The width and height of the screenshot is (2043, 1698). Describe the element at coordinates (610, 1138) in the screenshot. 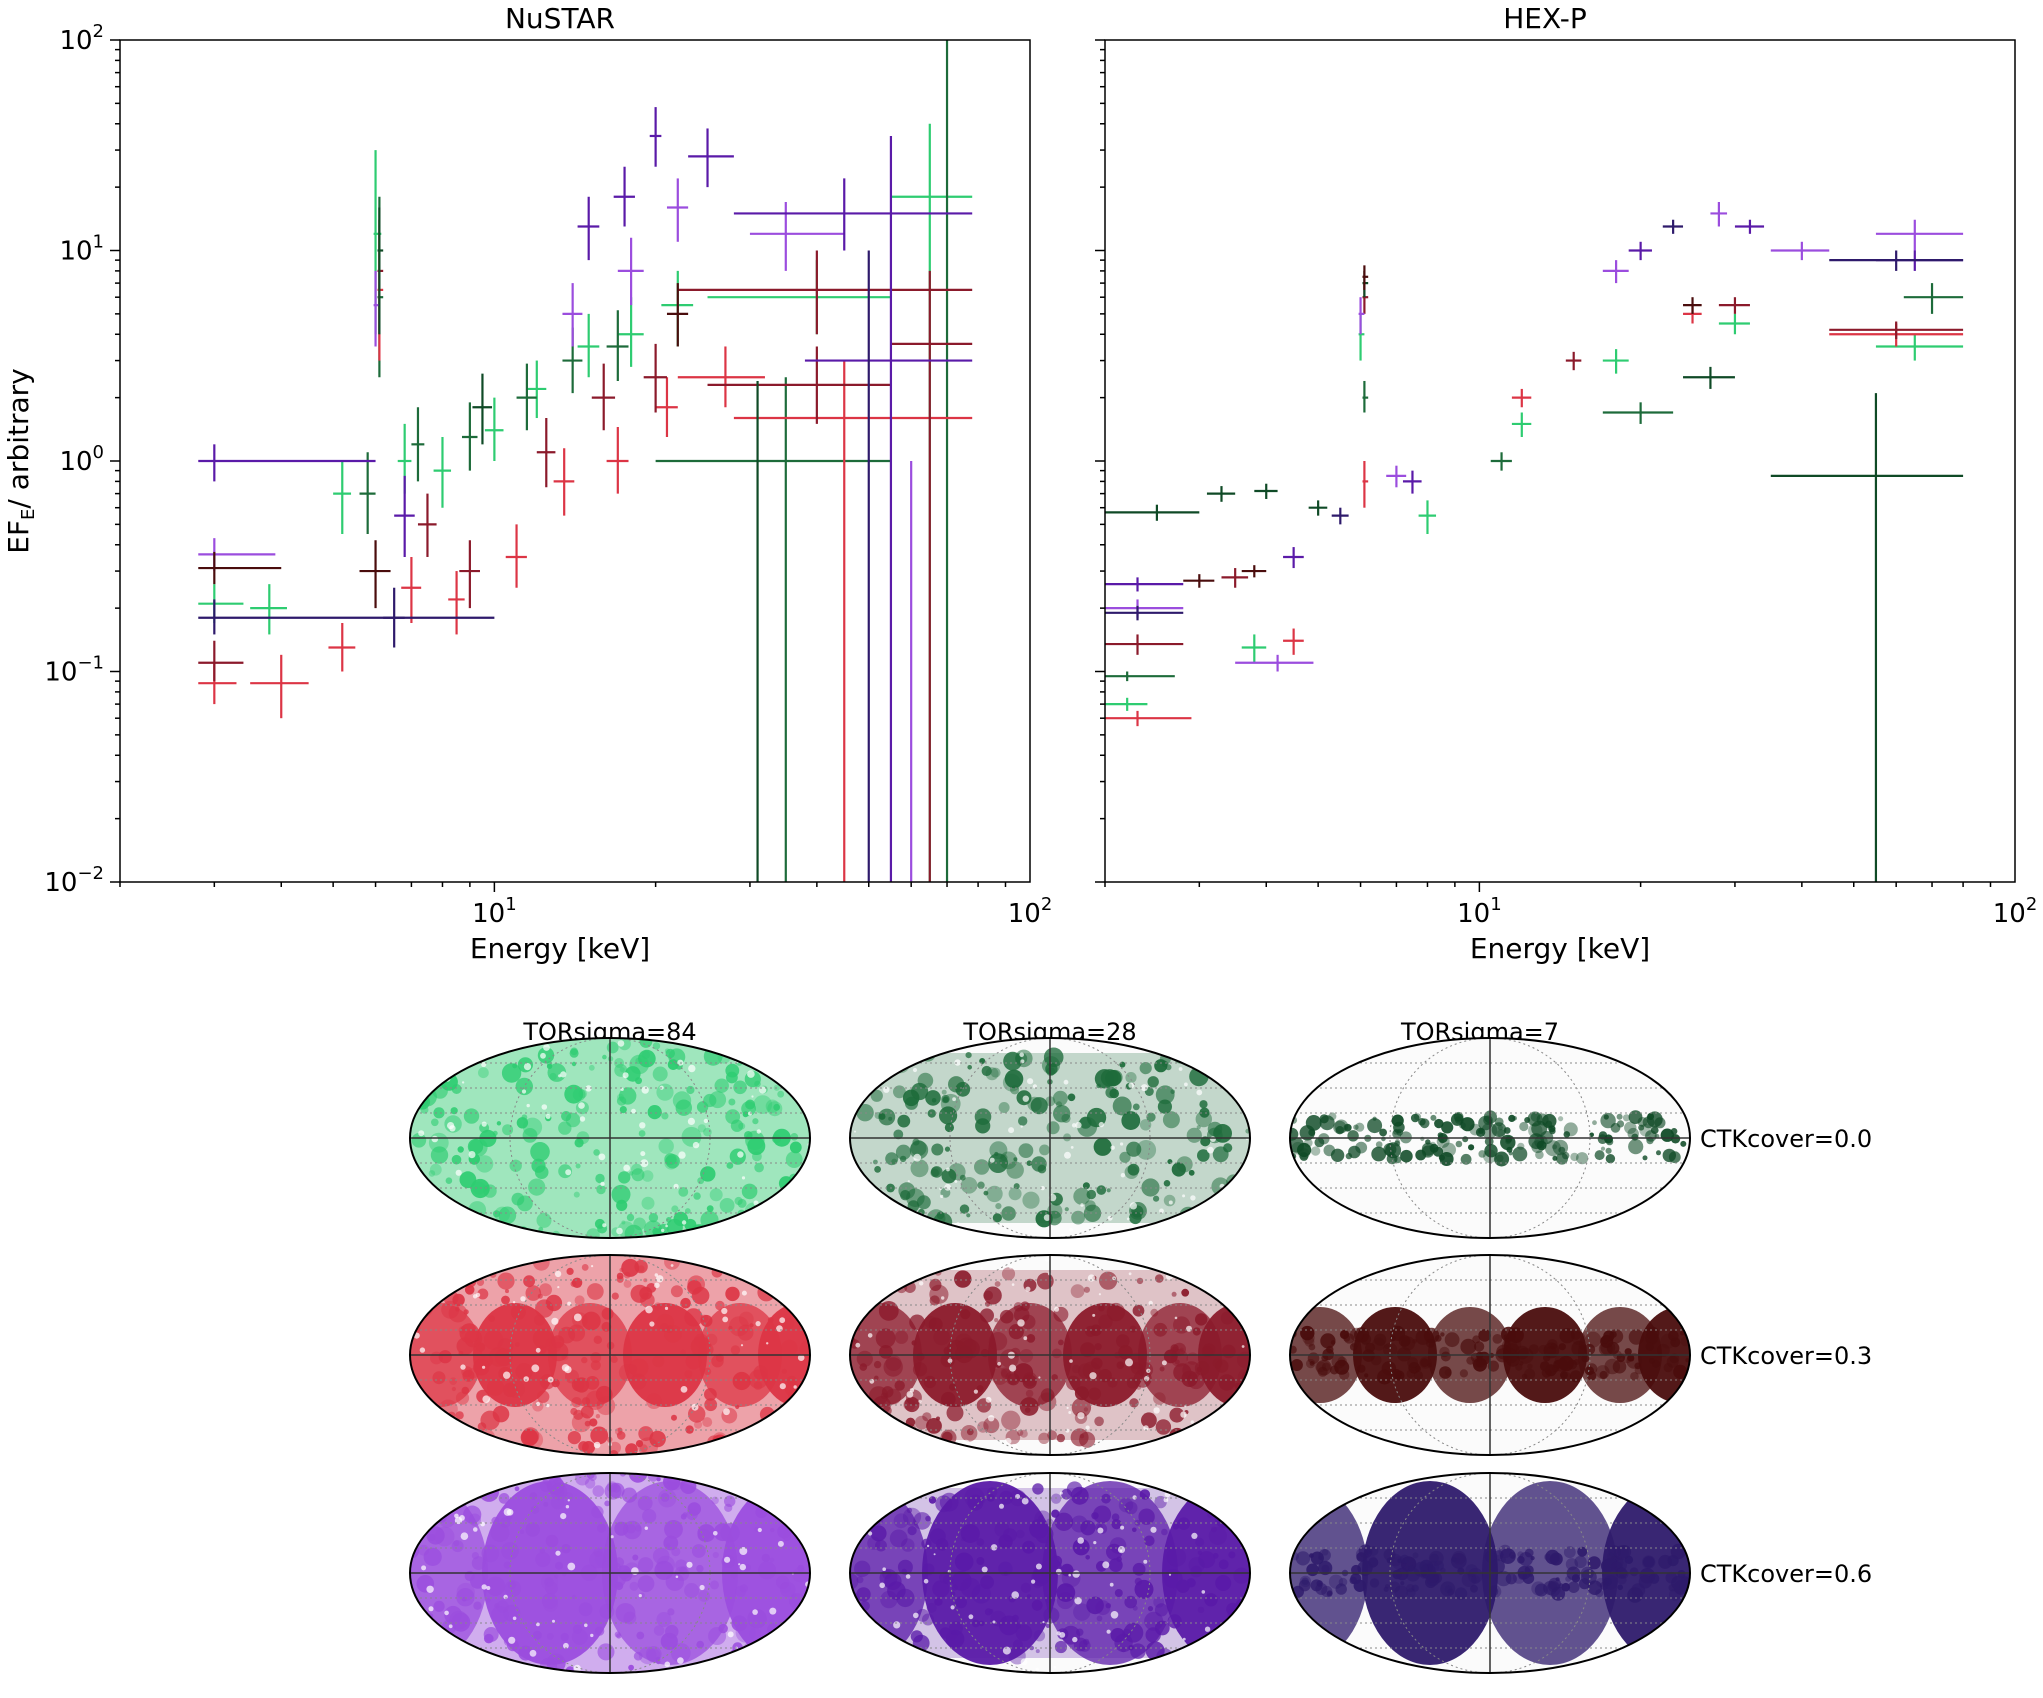

I see `sky-map-outline` at that location.